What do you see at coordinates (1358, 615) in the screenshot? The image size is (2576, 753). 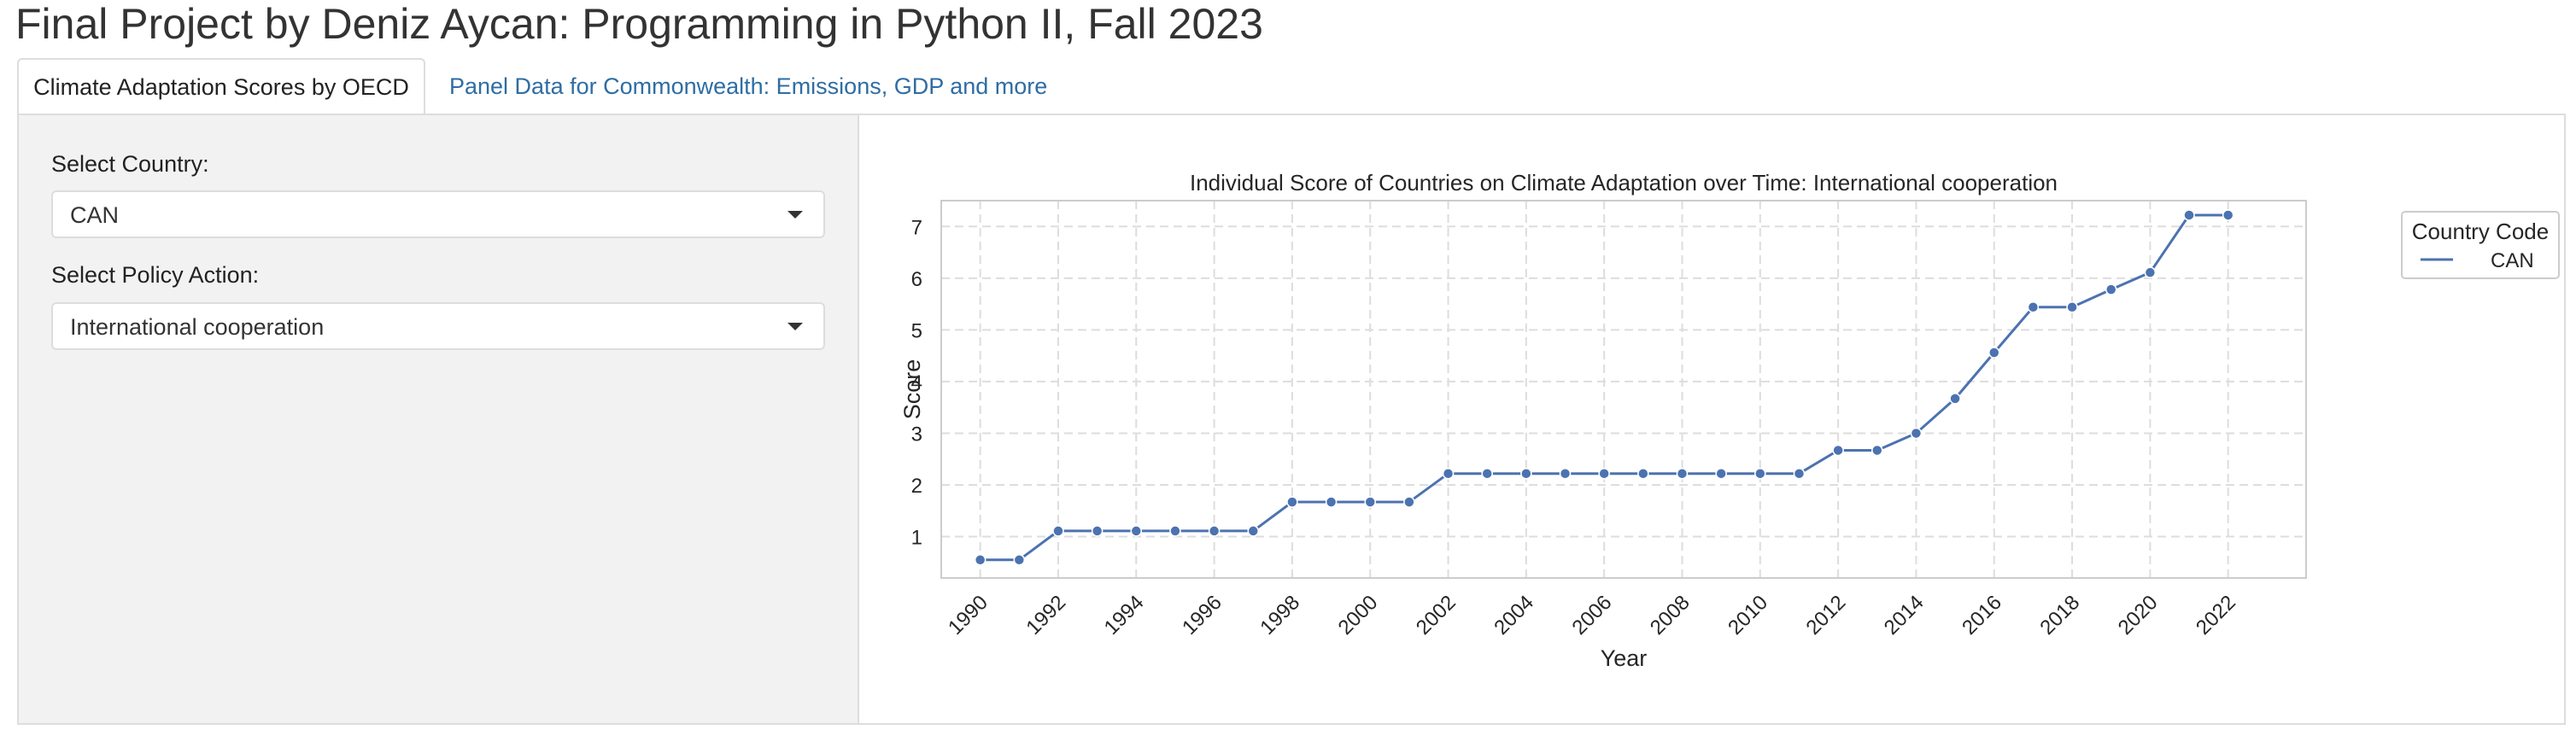 I see `x-tick-label: 2000` at bounding box center [1358, 615].